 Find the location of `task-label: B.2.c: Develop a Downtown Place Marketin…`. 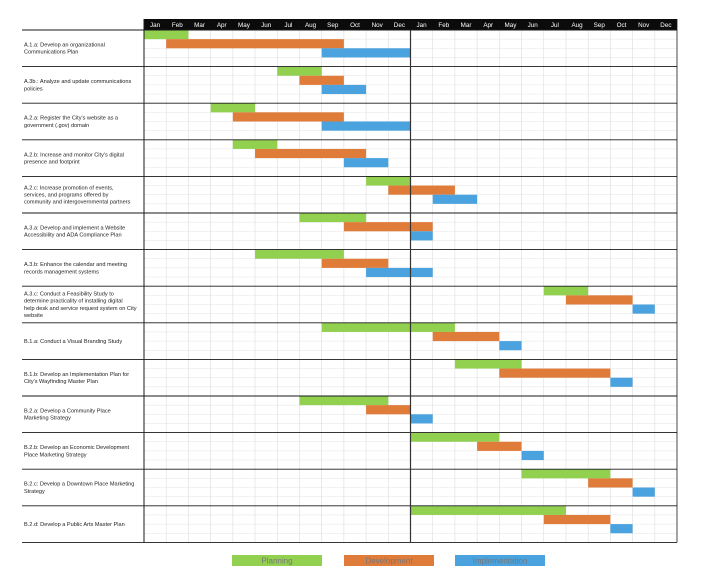

task-label: B.2.c: Develop a Downtown Place Marketin… is located at coordinates (79, 485).